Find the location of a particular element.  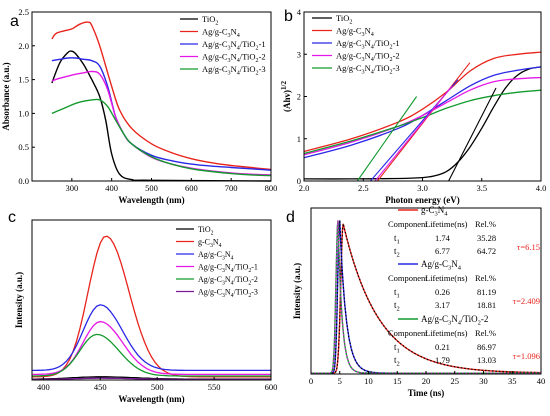

panel-b-x-tick-label: 4.0 is located at coordinates (541, 188).